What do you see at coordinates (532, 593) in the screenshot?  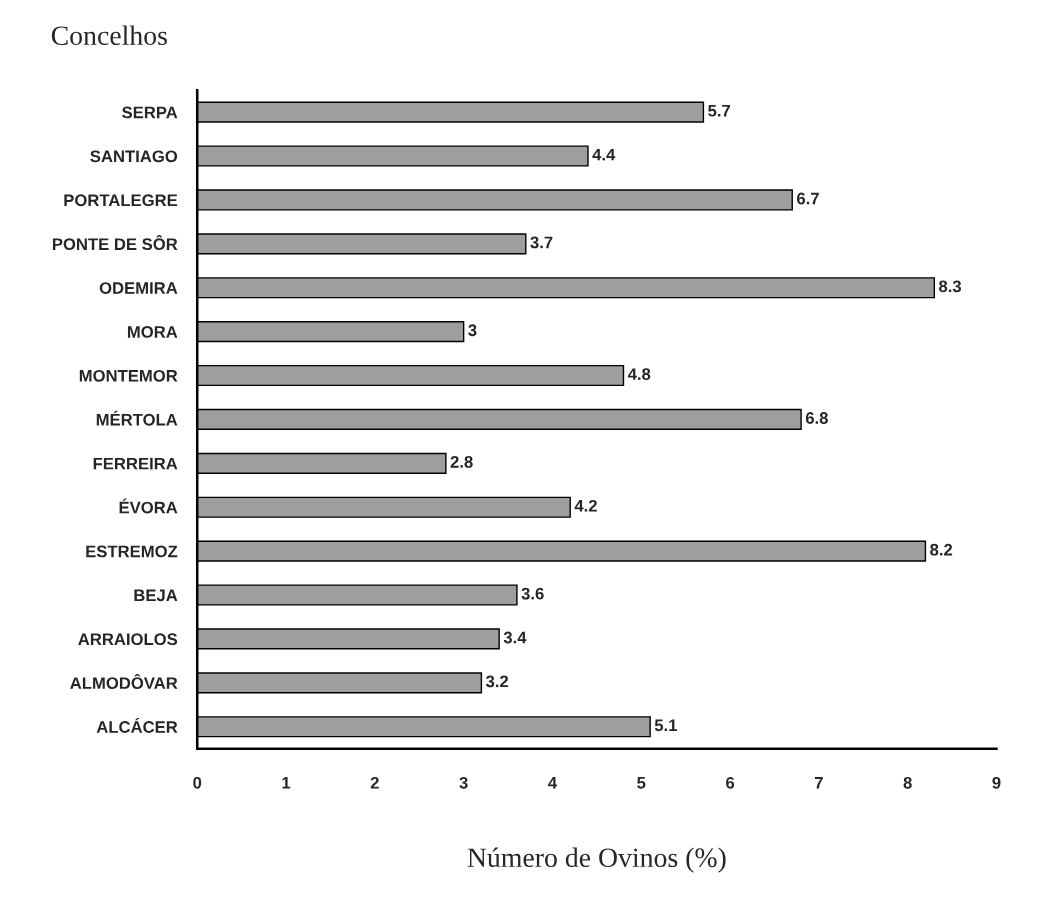 I see `data-label: 3.6` at bounding box center [532, 593].